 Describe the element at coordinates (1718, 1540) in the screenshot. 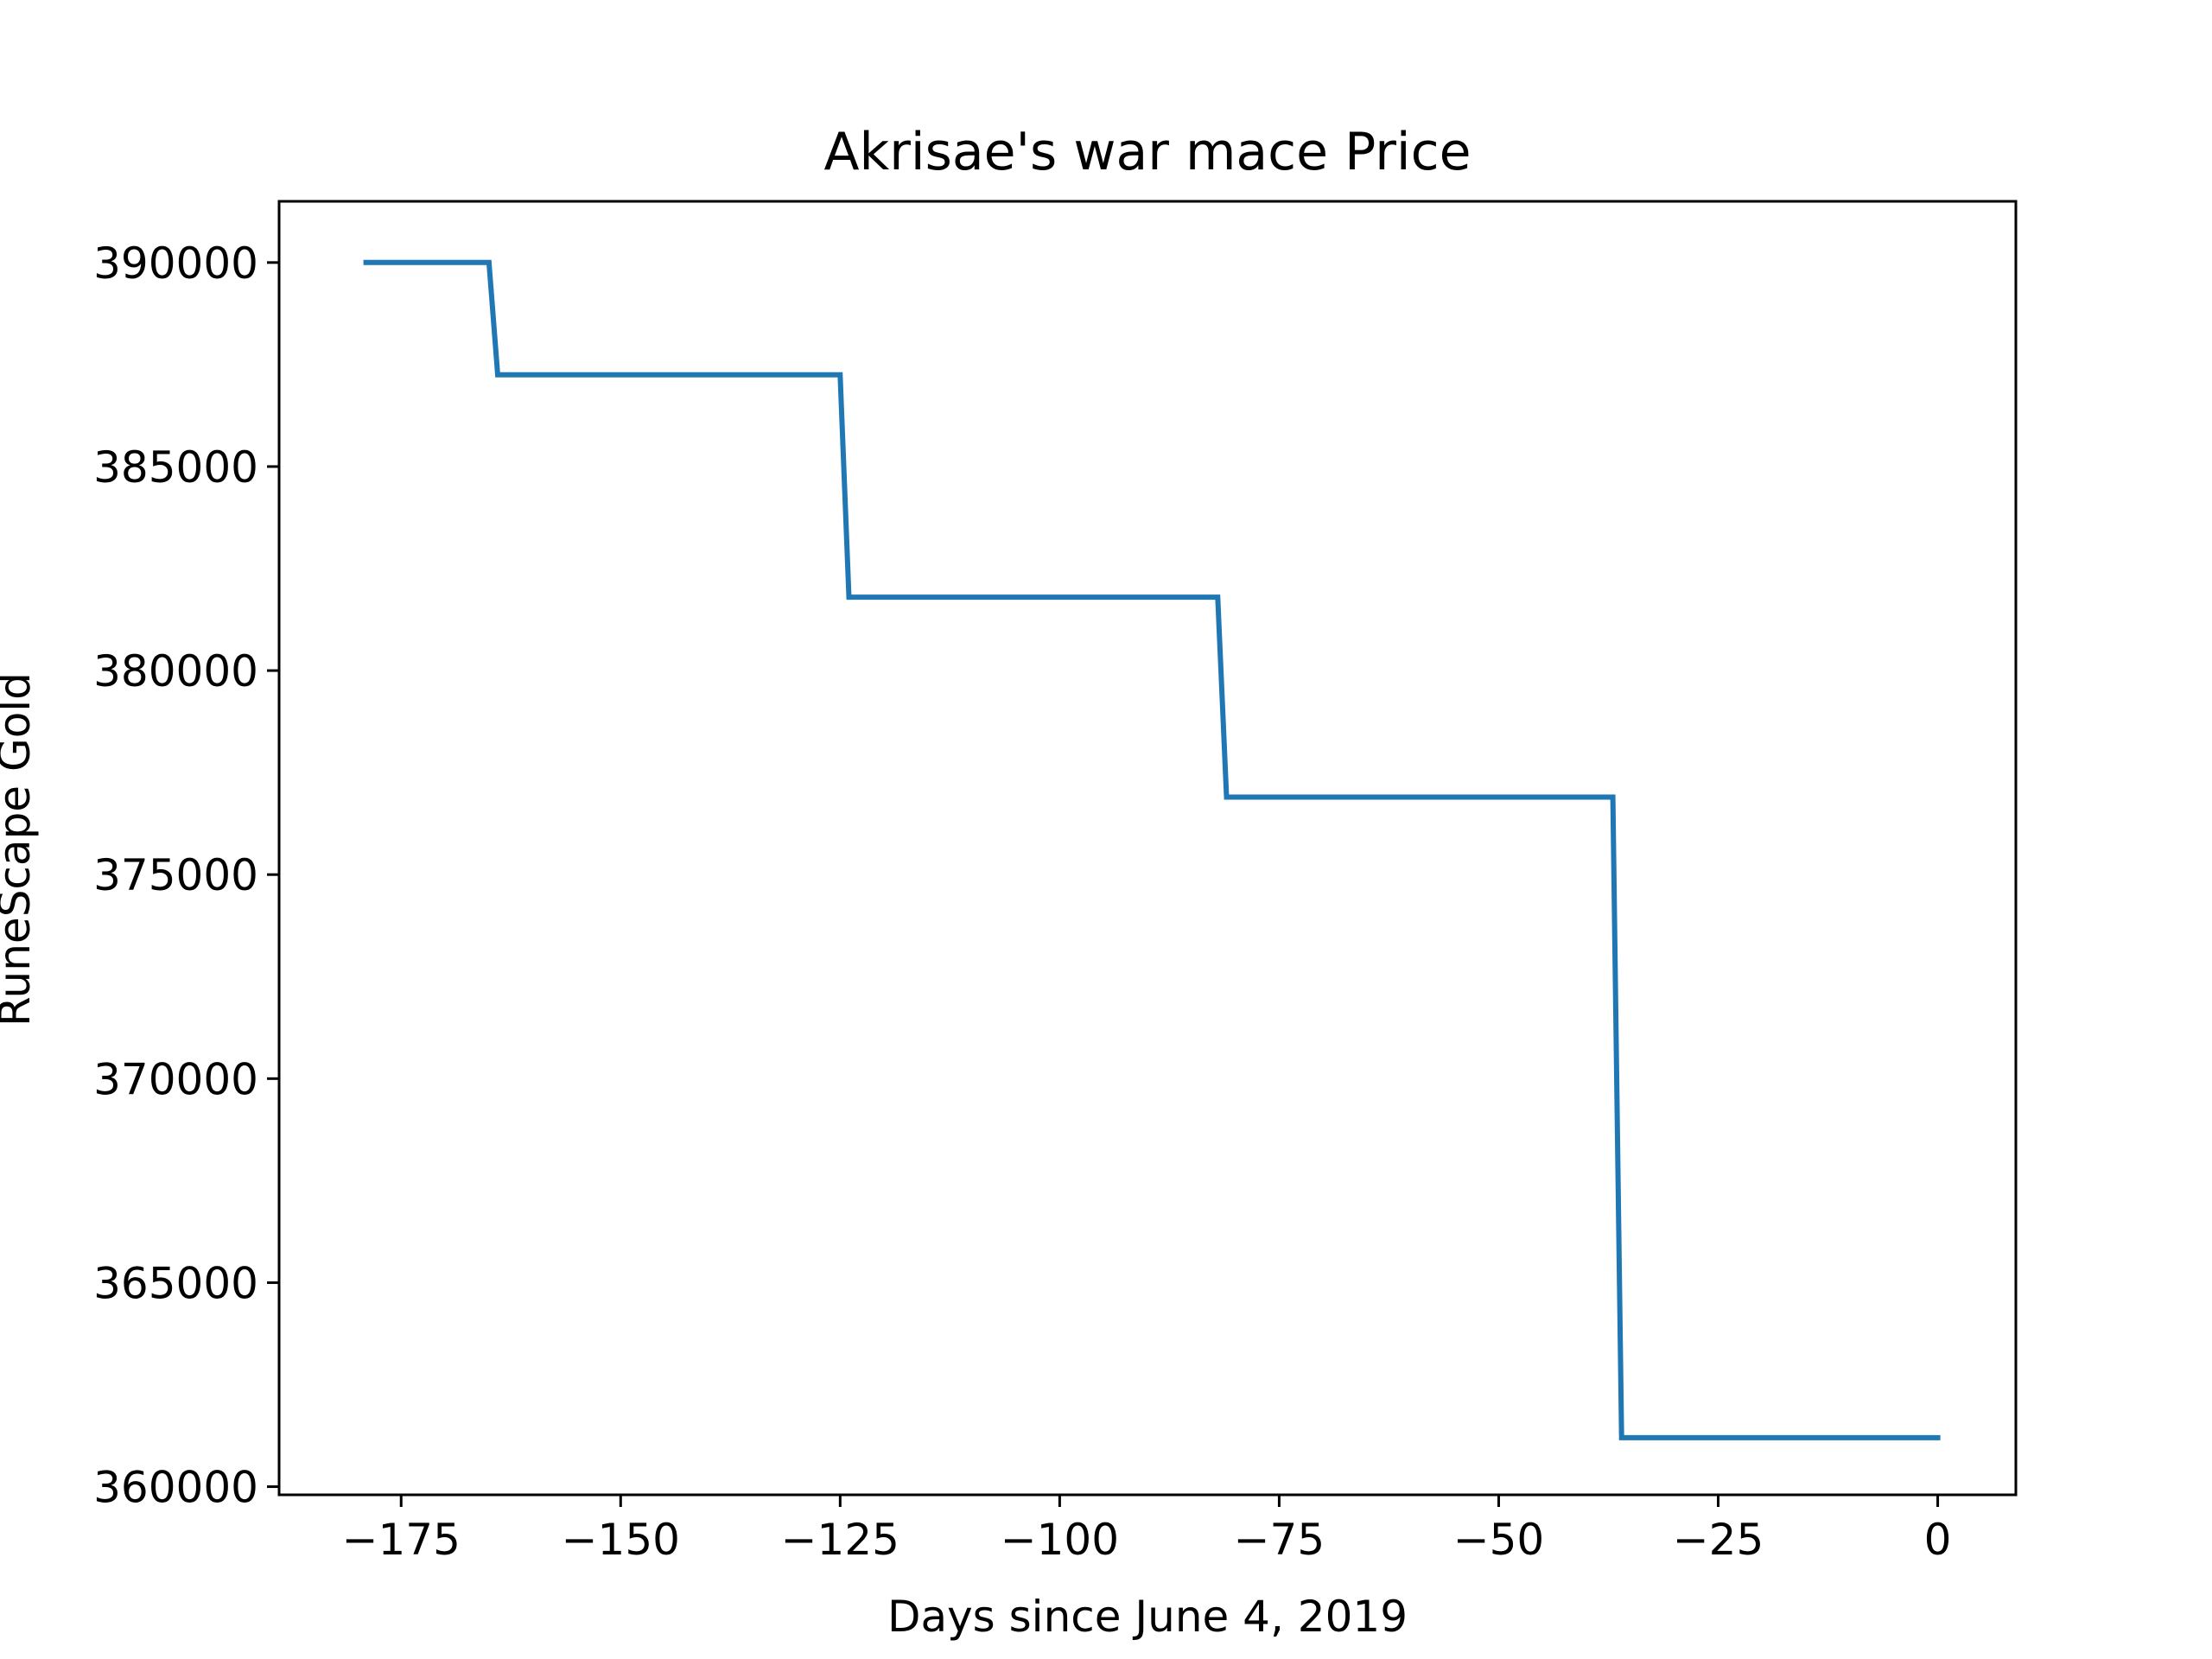

I see `x-tick-label: −25` at that location.